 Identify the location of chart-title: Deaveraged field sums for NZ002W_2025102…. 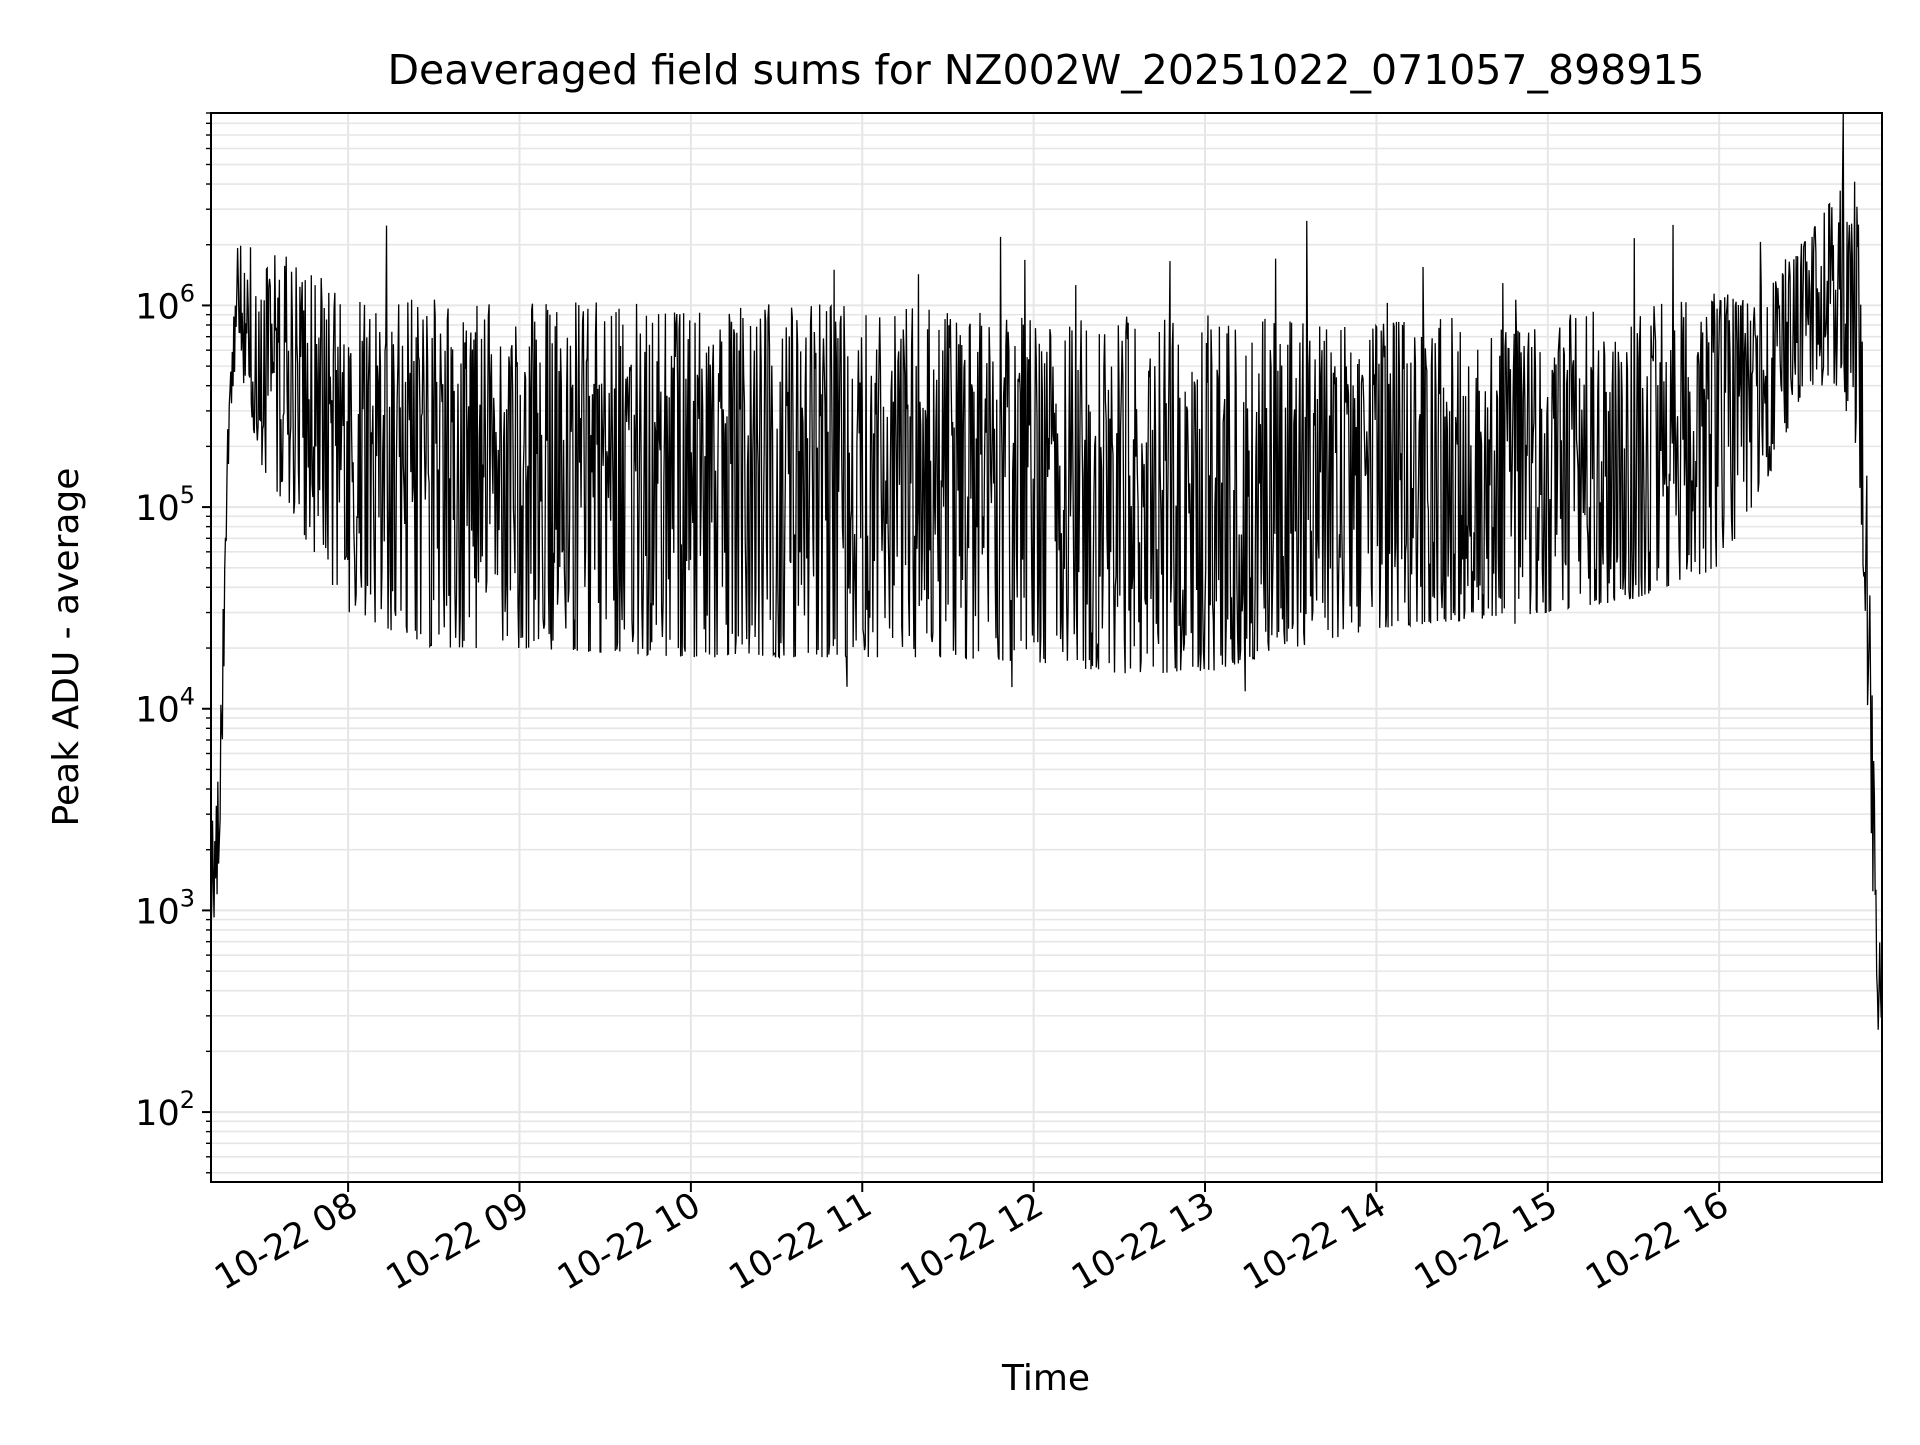
(1045, 70).